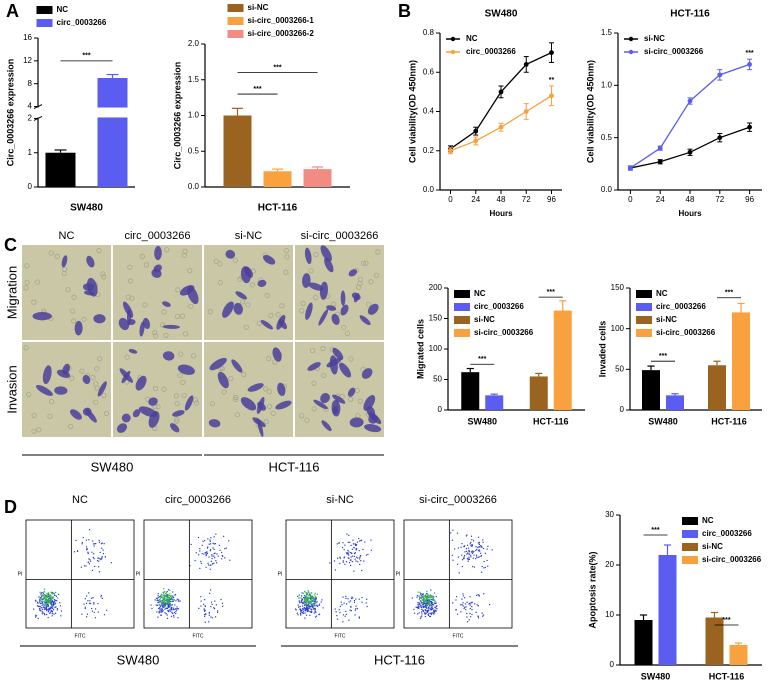 The height and width of the screenshot is (689, 778). What do you see at coordinates (194, 115) in the screenshot?
I see `y-tick-label: 1.0` at bounding box center [194, 115].